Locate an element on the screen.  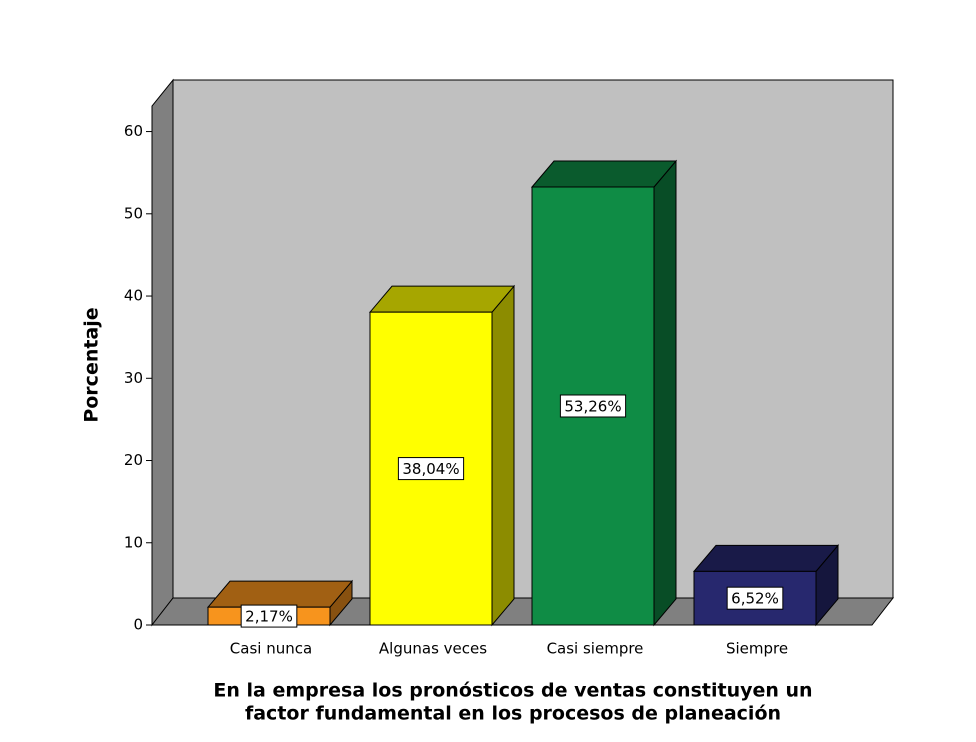
value-label: 2,17% is located at coordinates (269, 617).